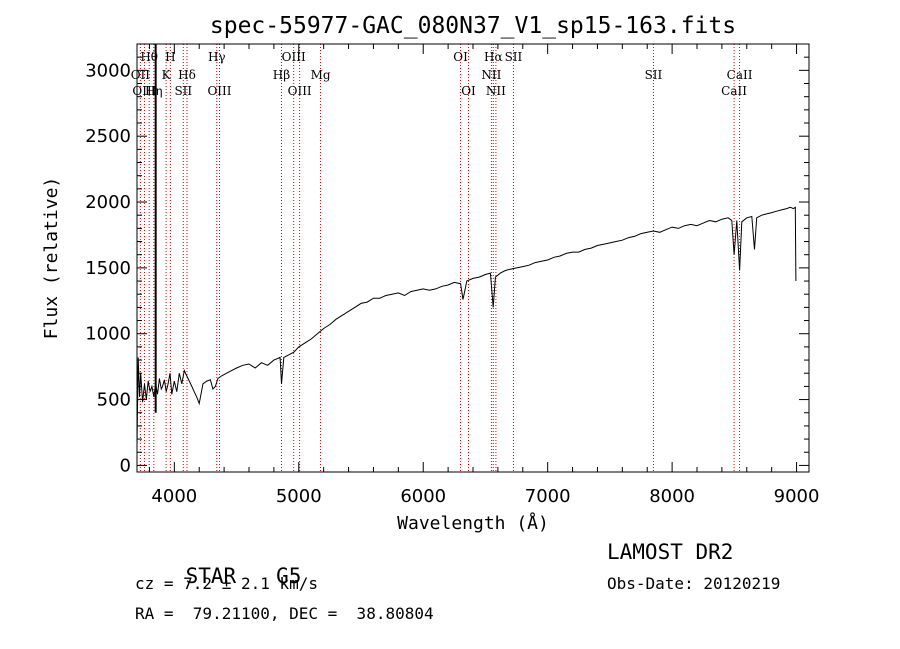 The height and width of the screenshot is (649, 900). Describe the element at coordinates (125, 465) in the screenshot. I see `y-tick-label-0: 0` at that location.